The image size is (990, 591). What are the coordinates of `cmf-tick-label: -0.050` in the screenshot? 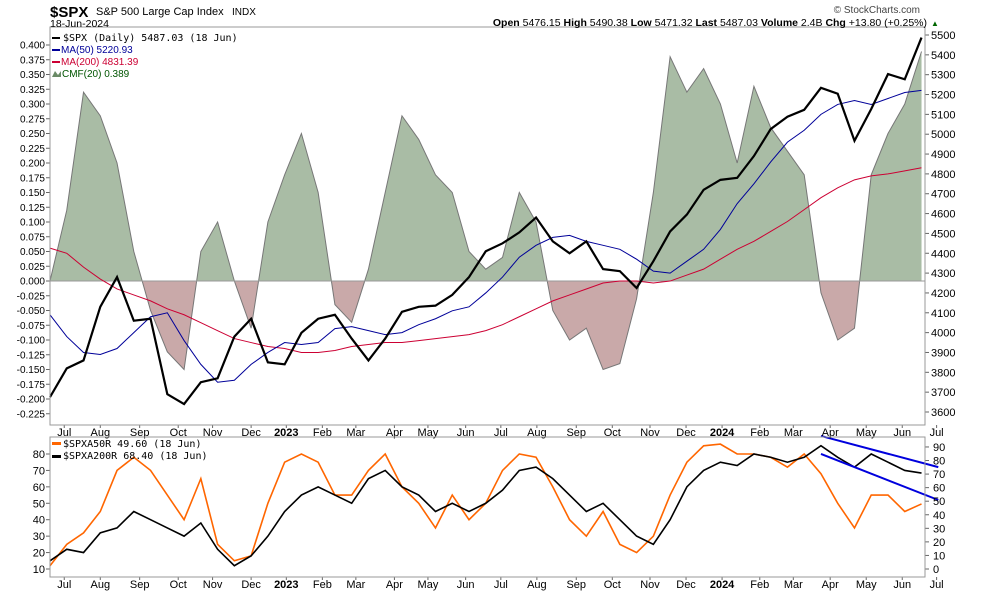 It's located at (31, 311).